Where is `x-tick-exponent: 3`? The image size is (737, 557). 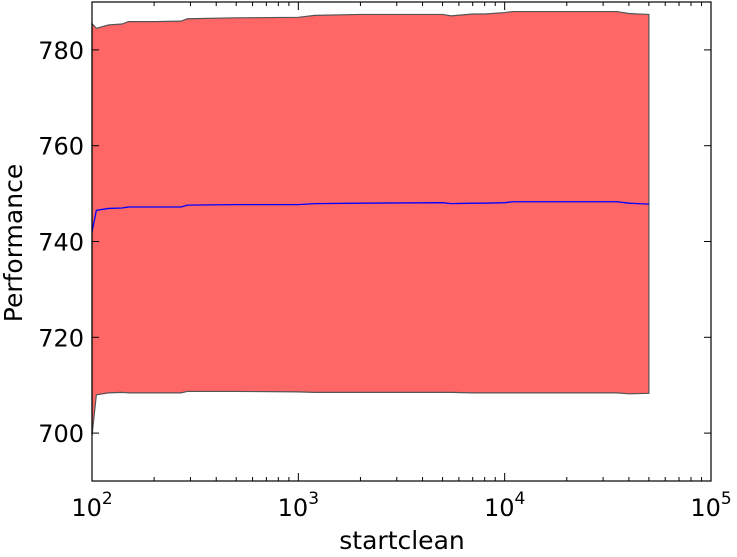
x-tick-exponent: 3 is located at coordinates (313, 499).